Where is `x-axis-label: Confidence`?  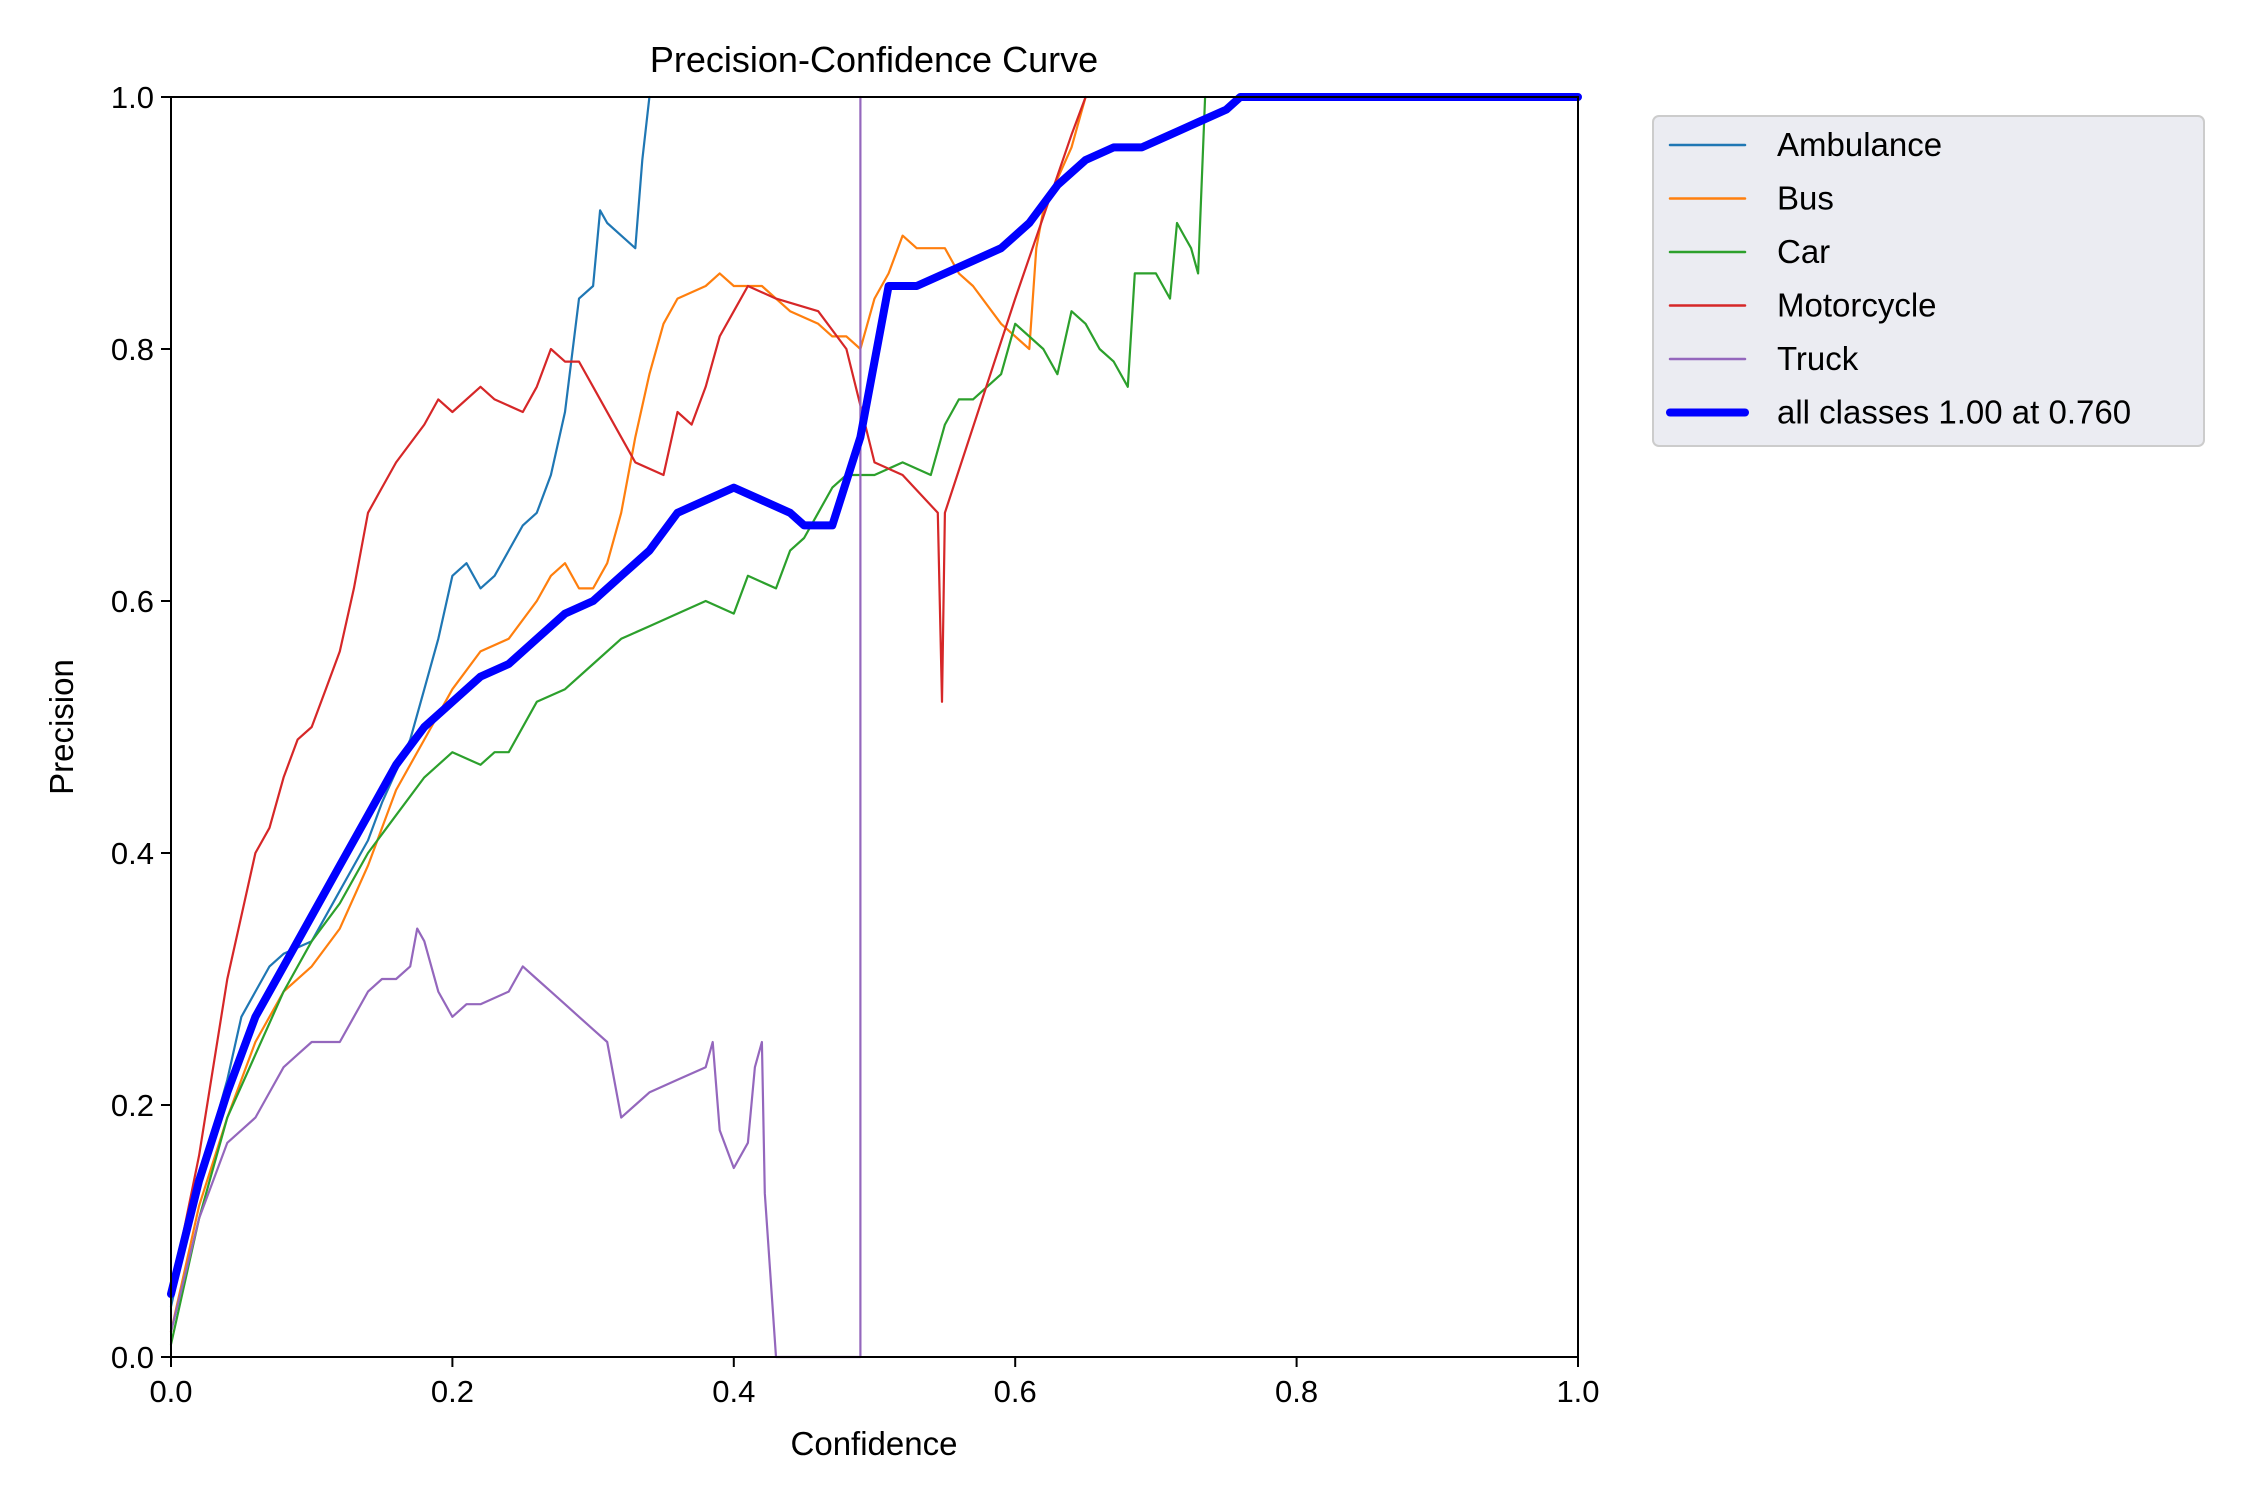
x-axis-label: Confidence is located at coordinates (874, 1443).